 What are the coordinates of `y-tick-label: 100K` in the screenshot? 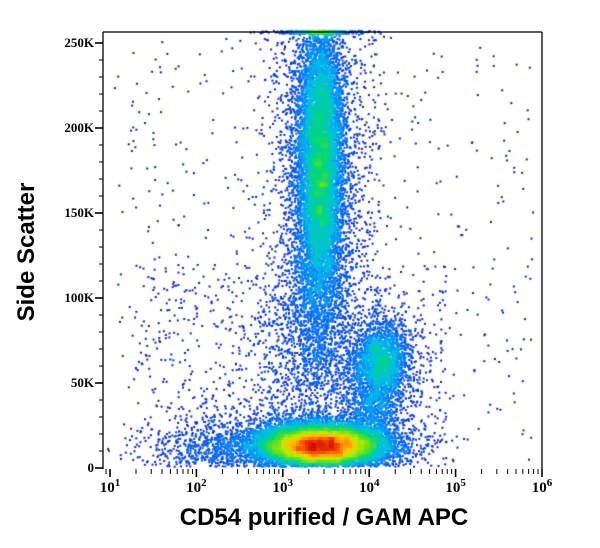 It's located at (79, 297).